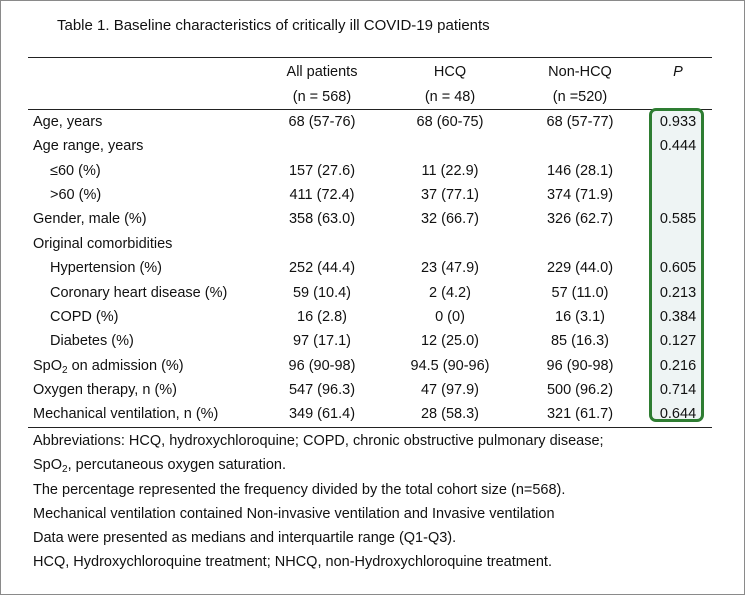 The image size is (745, 595). Describe the element at coordinates (678, 122) in the screenshot. I see `cell-p: 0.933` at that location.